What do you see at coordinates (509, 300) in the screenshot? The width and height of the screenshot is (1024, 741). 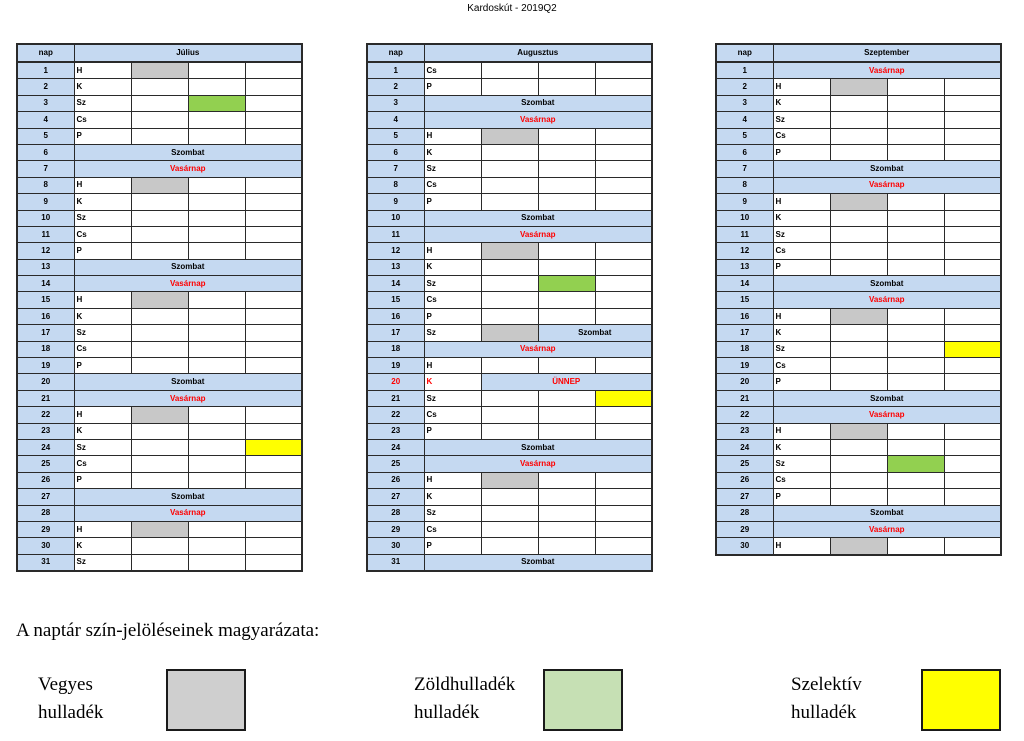 I see `table-row: 15 Cs` at bounding box center [509, 300].